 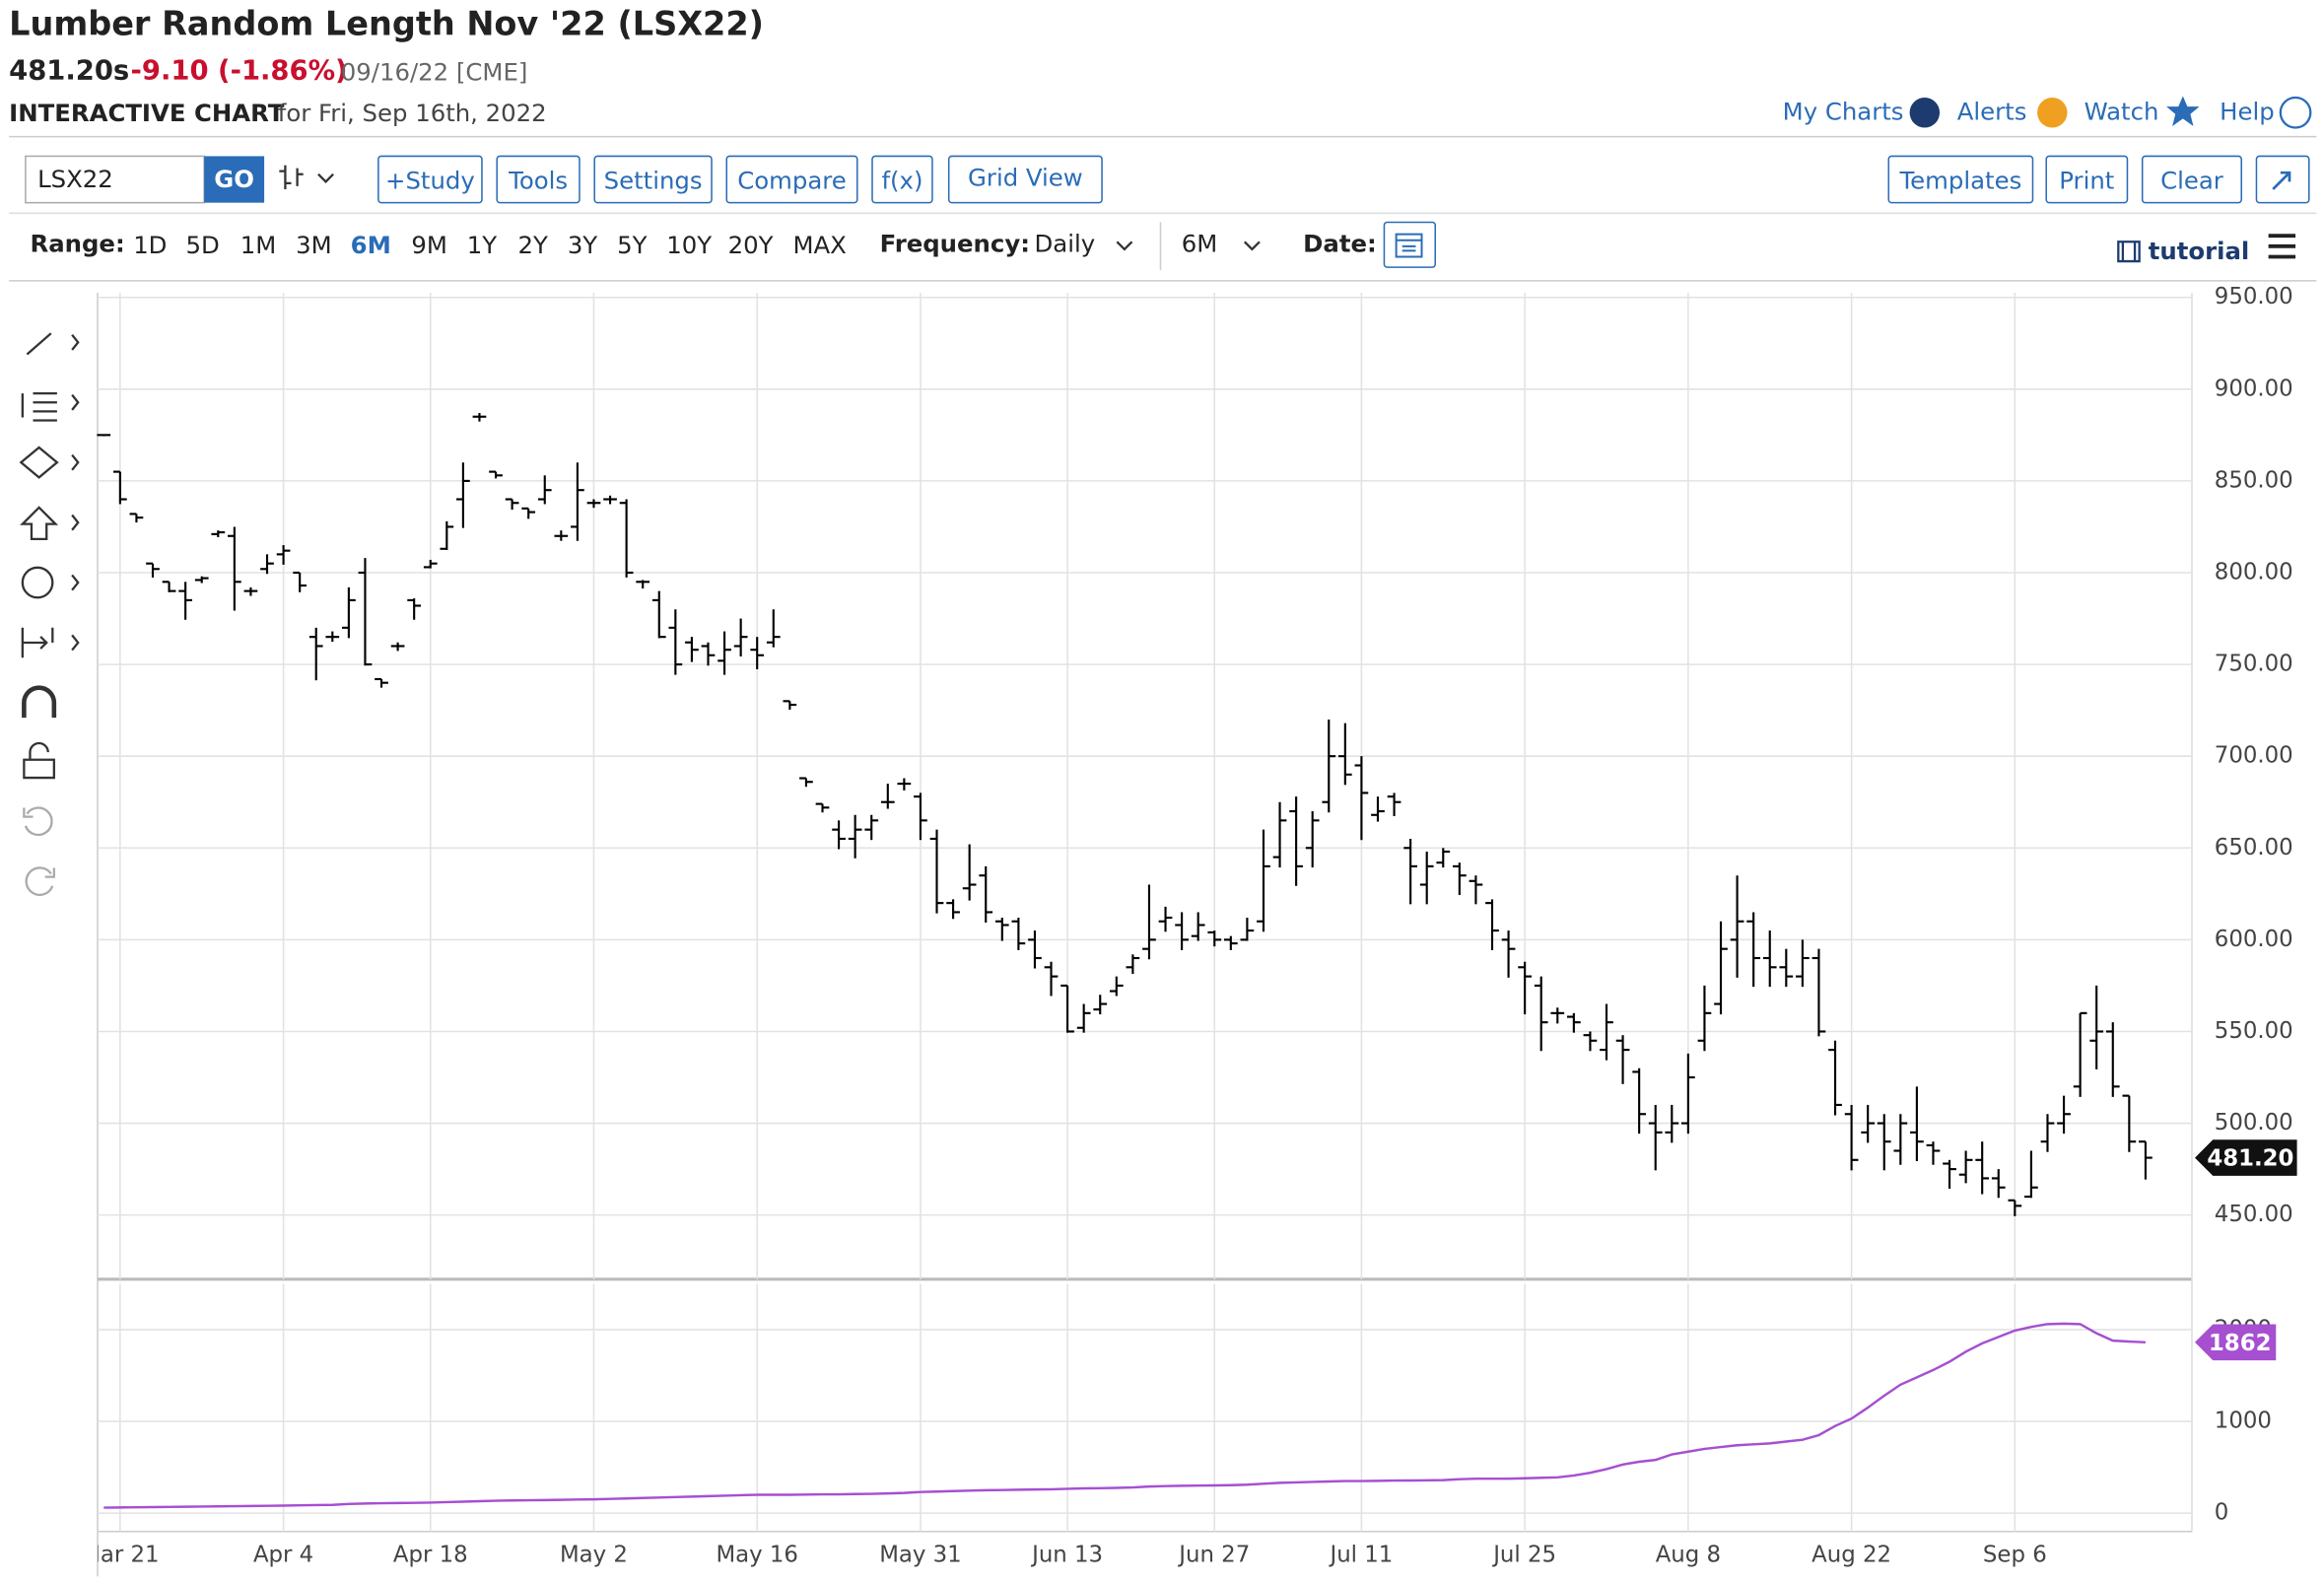 What do you see at coordinates (757, 1555) in the screenshot?
I see `x-tick-label: May 16` at bounding box center [757, 1555].